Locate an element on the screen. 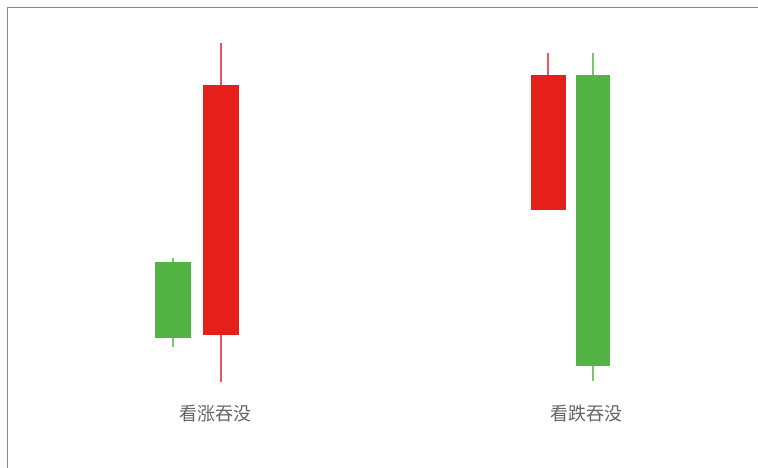 The image size is (758, 468). bullish-engulfing: 看涨吞没 is located at coordinates (203, 234).